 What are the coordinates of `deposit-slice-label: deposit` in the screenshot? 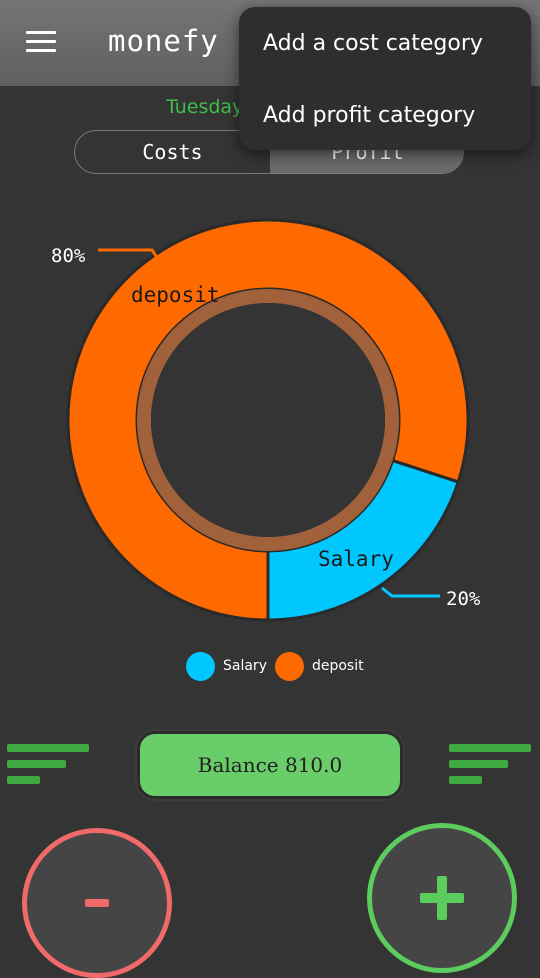 It's located at (175, 295).